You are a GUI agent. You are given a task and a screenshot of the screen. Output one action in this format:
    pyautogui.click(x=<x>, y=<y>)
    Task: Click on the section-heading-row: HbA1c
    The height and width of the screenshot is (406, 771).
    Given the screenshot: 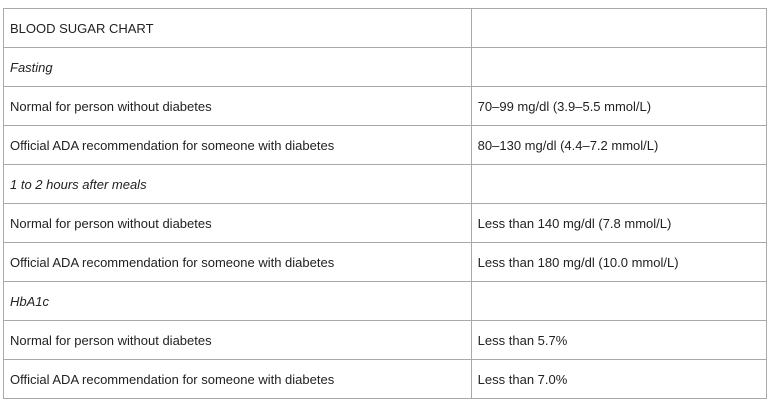 What is the action you would take?
    pyautogui.click(x=385, y=301)
    